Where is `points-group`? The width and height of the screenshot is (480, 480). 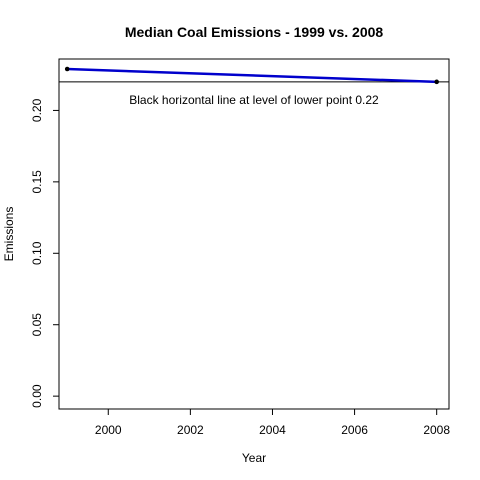
points-group is located at coordinates (251, 75).